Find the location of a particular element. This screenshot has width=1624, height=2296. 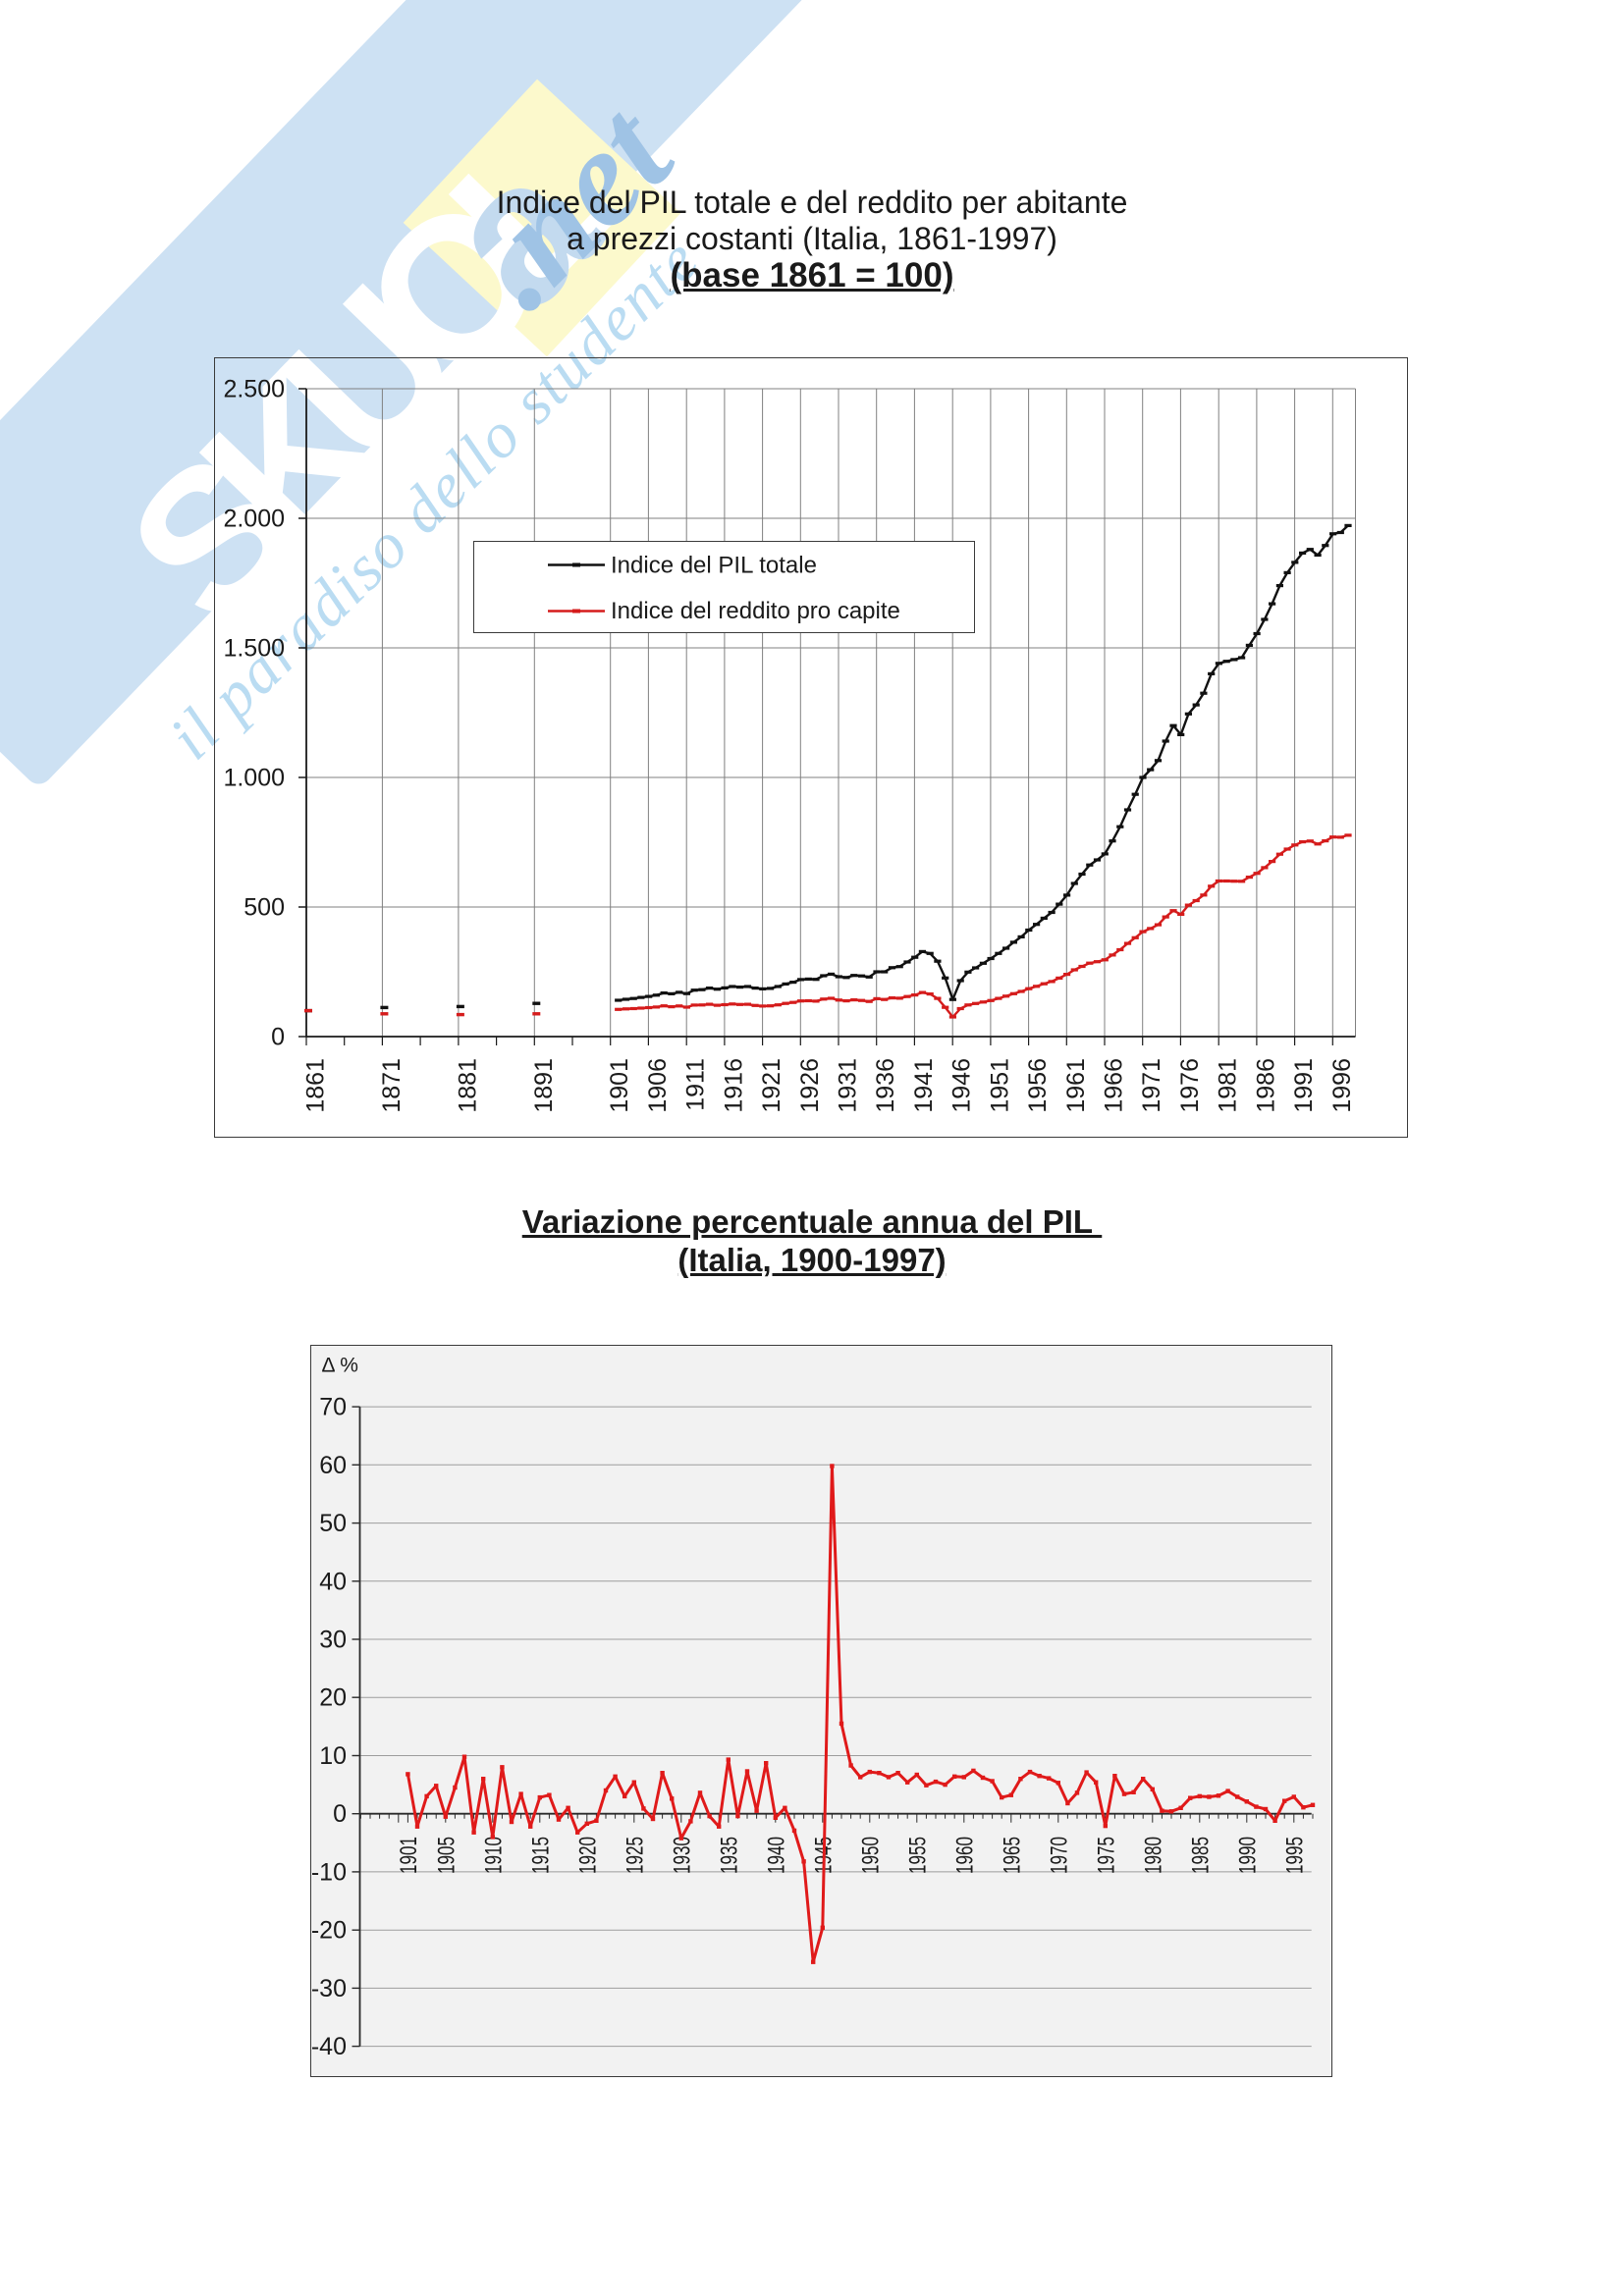

svg-text: 30 is located at coordinates (333, 1640).